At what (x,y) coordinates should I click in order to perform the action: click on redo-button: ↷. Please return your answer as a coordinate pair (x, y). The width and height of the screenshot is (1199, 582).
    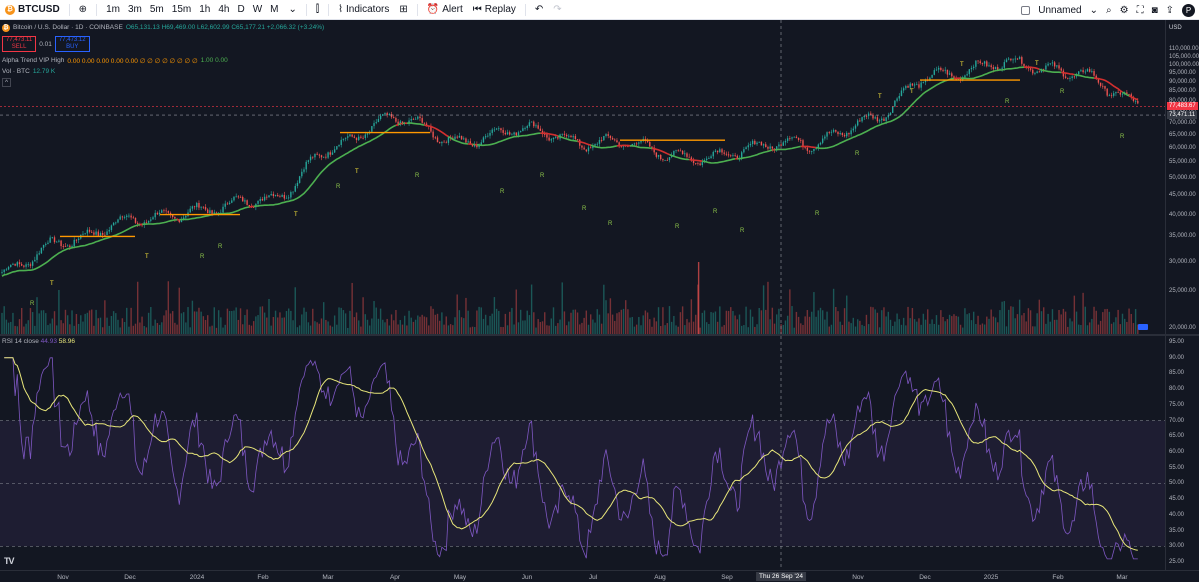
    Looking at the image, I should click on (557, 10).